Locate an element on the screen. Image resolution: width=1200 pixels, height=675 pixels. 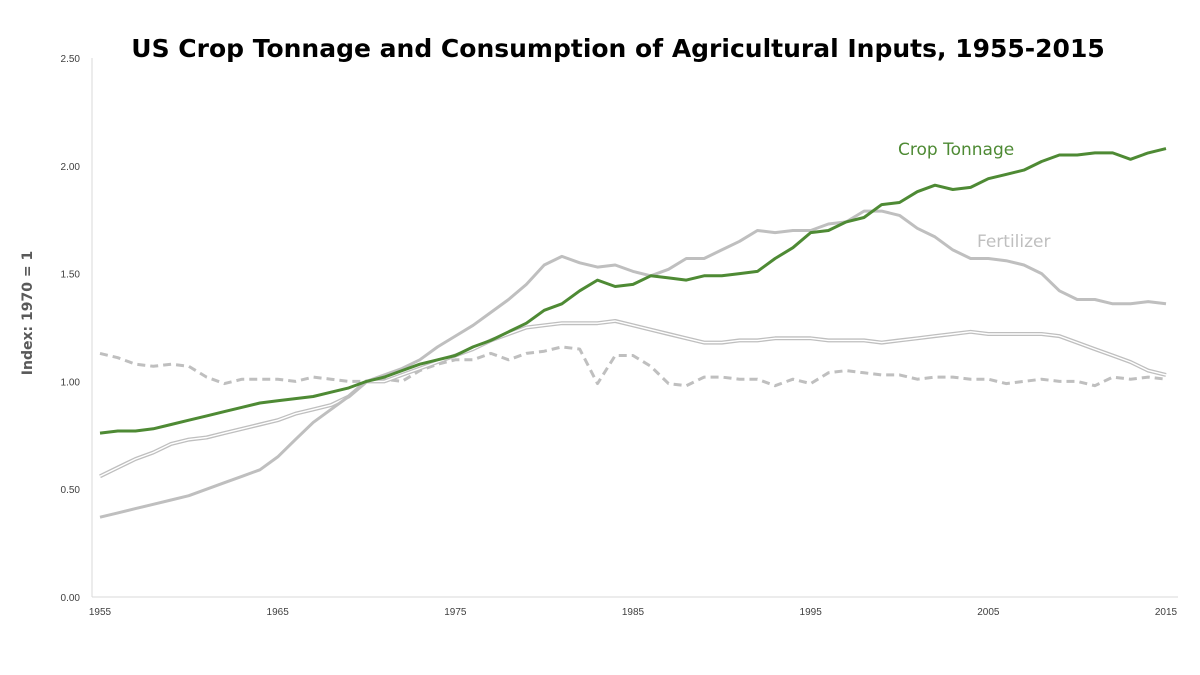
series-4-line is located at coordinates (633, 366).